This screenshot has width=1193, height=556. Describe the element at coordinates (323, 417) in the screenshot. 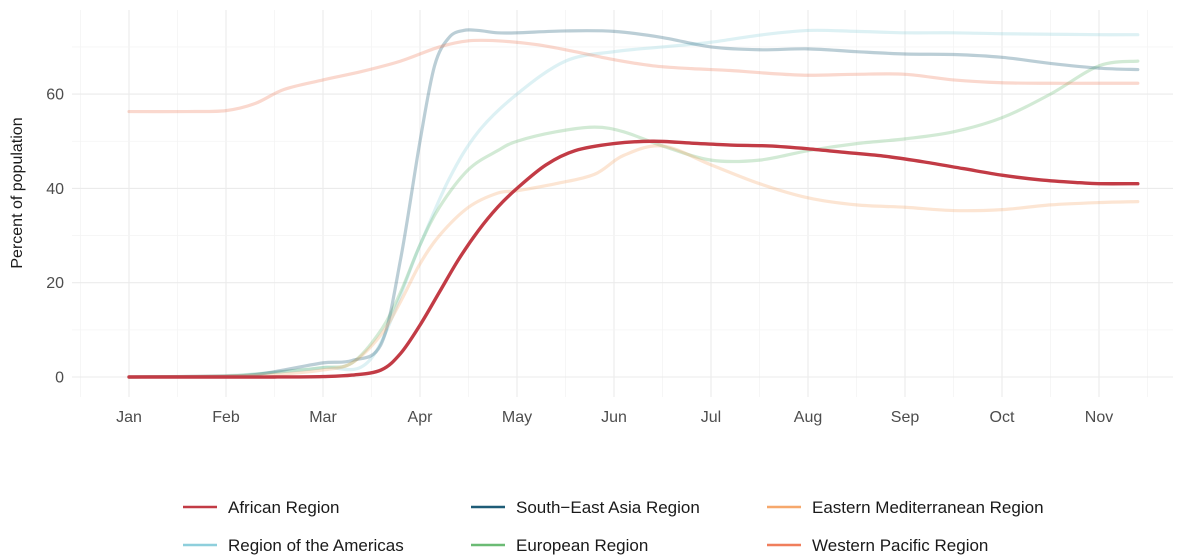

I see `x-tick-label: Mar` at that location.